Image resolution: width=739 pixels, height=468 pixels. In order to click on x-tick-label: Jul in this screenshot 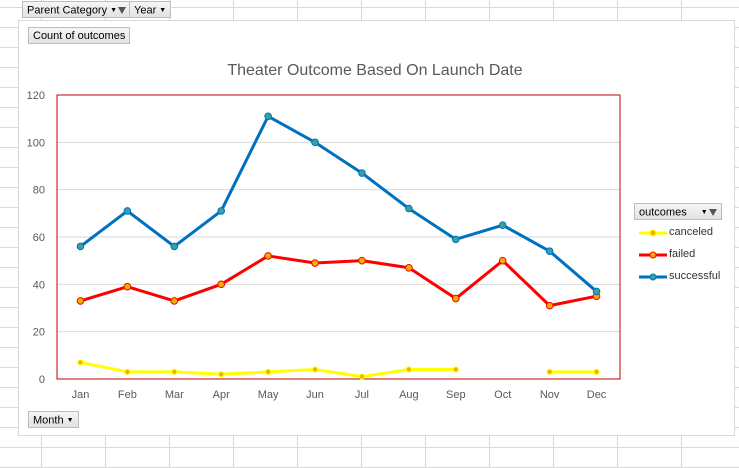, I will do `click(362, 395)`.